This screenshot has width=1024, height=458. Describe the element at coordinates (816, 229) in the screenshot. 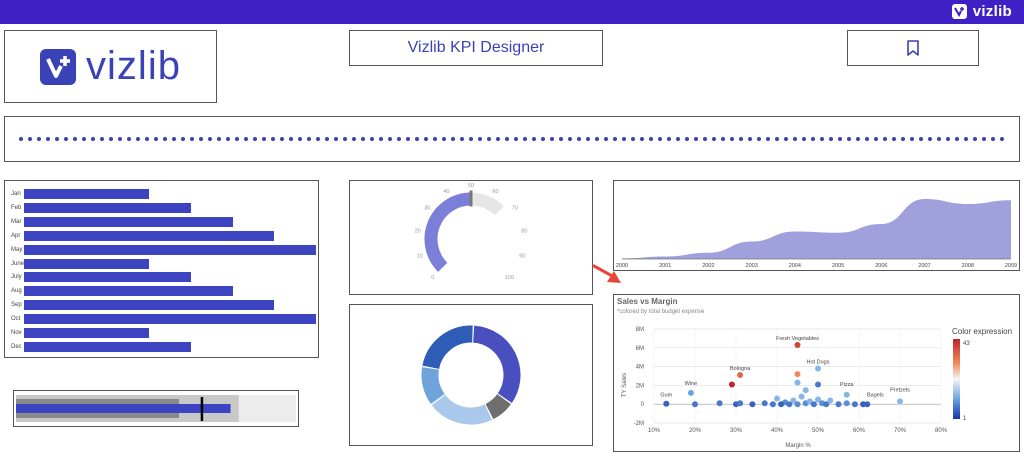

I see `area-series` at that location.